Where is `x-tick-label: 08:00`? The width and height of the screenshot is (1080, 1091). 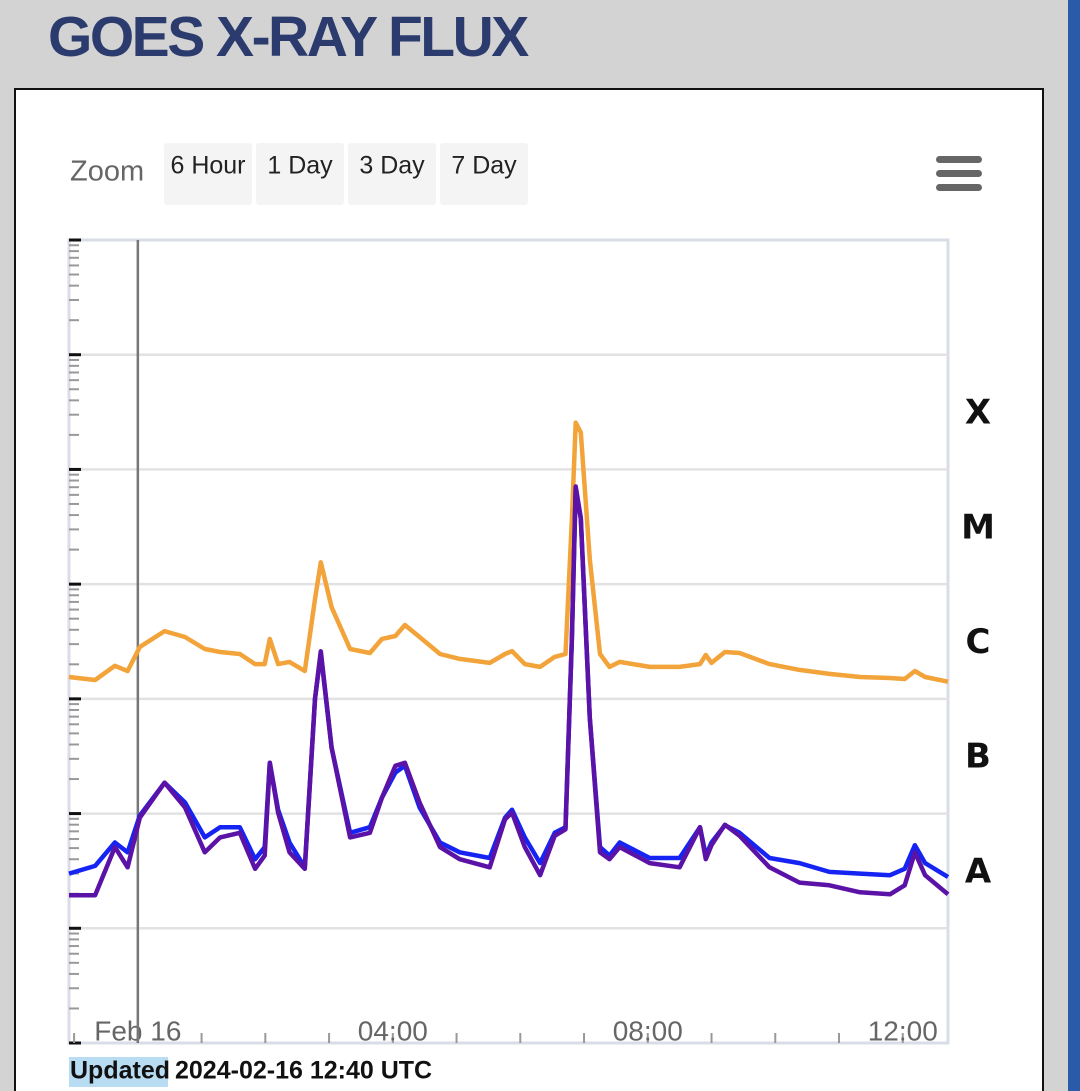 x-tick-label: 08:00 is located at coordinates (648, 1030).